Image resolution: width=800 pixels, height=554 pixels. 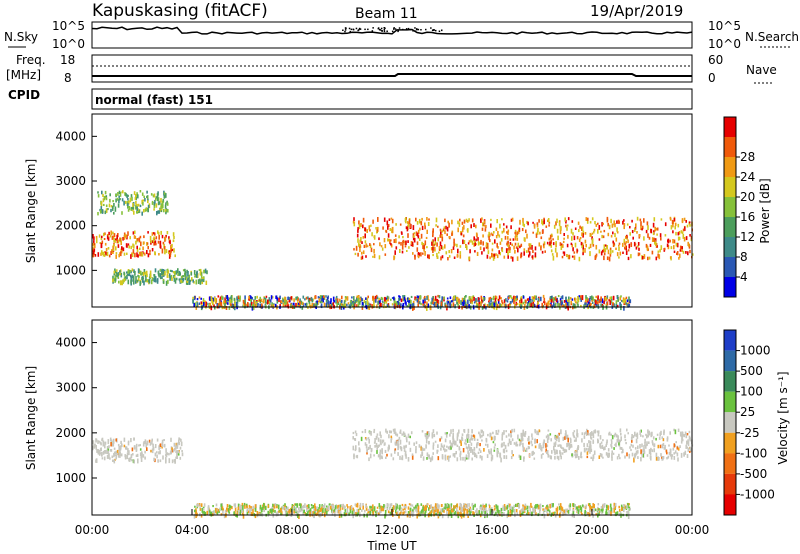 I want to click on noise-dot, so click(x=418, y=29).